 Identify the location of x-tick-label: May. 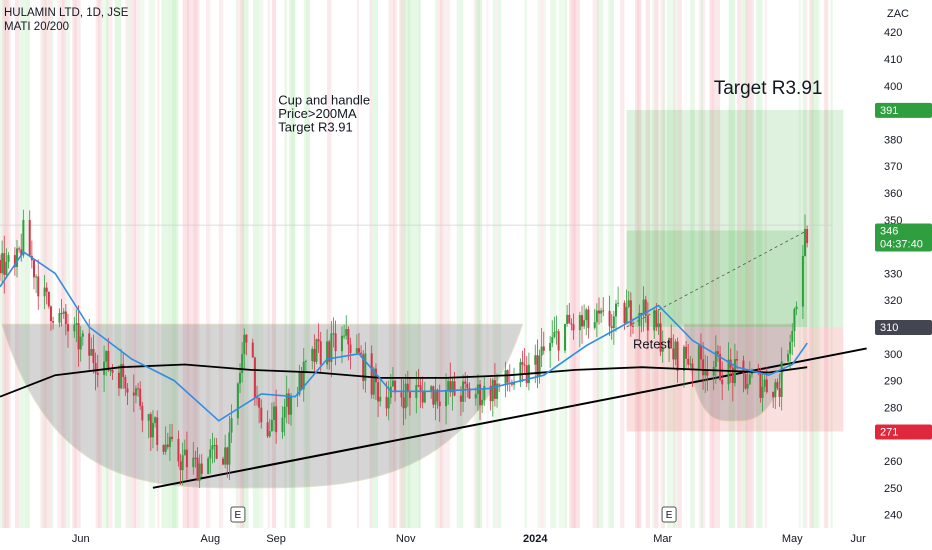
(792, 539).